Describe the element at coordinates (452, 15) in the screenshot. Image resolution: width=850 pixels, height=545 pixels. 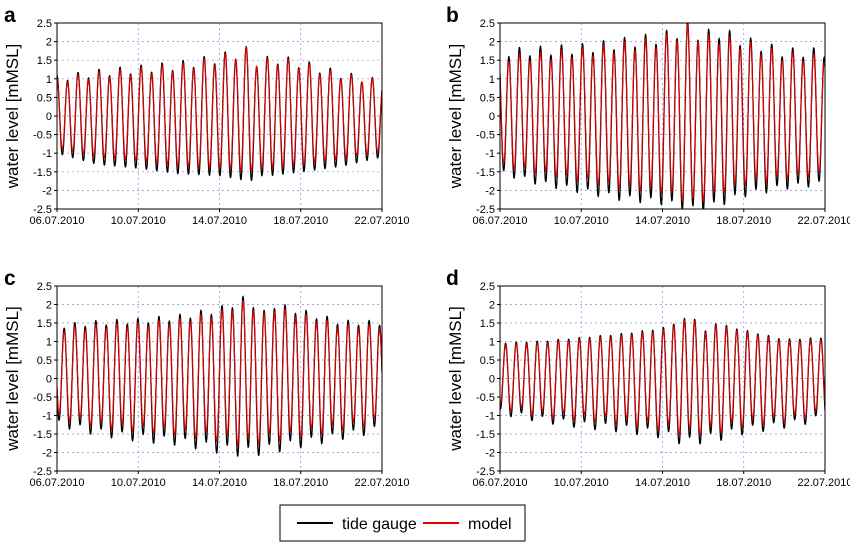
I see `panel-label: b` at that location.